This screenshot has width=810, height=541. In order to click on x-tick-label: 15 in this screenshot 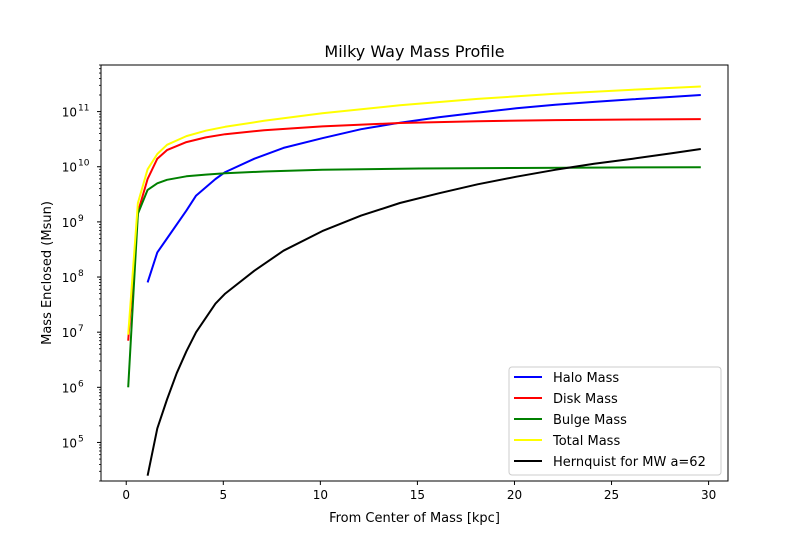, I will do `click(417, 495)`.